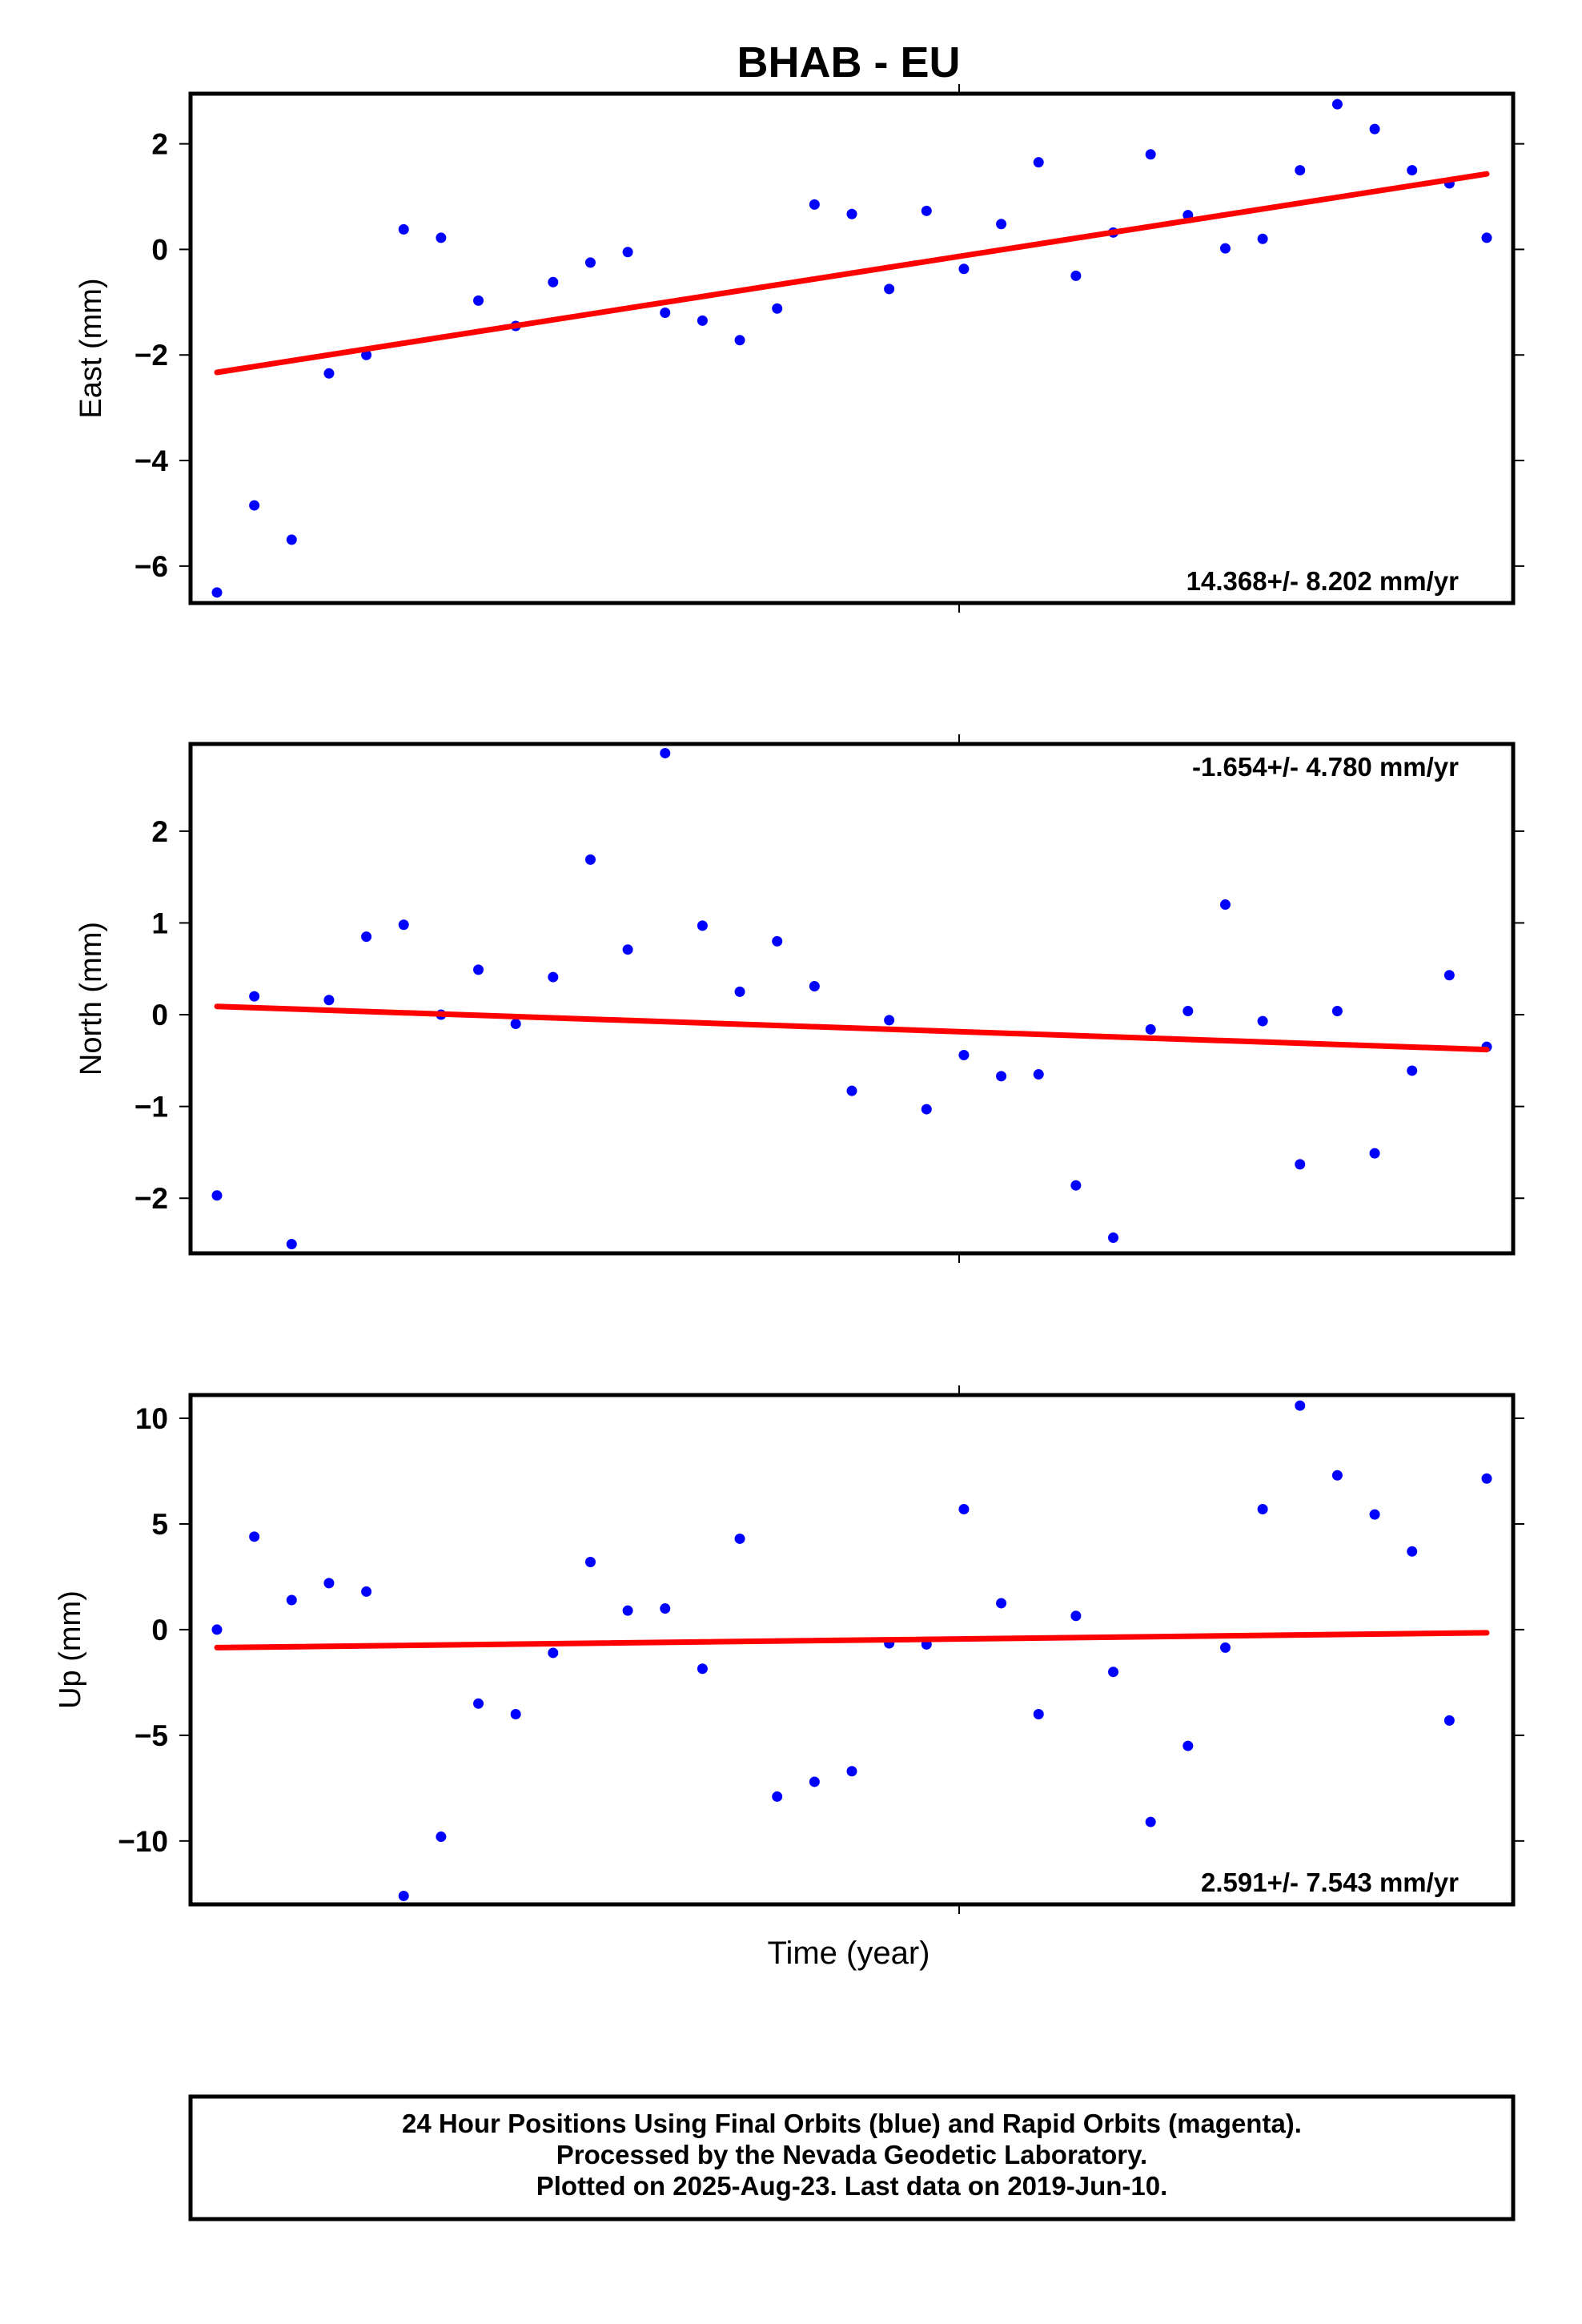  Describe the element at coordinates (852, 1028) in the screenshot. I see `north-trend-line` at that location.